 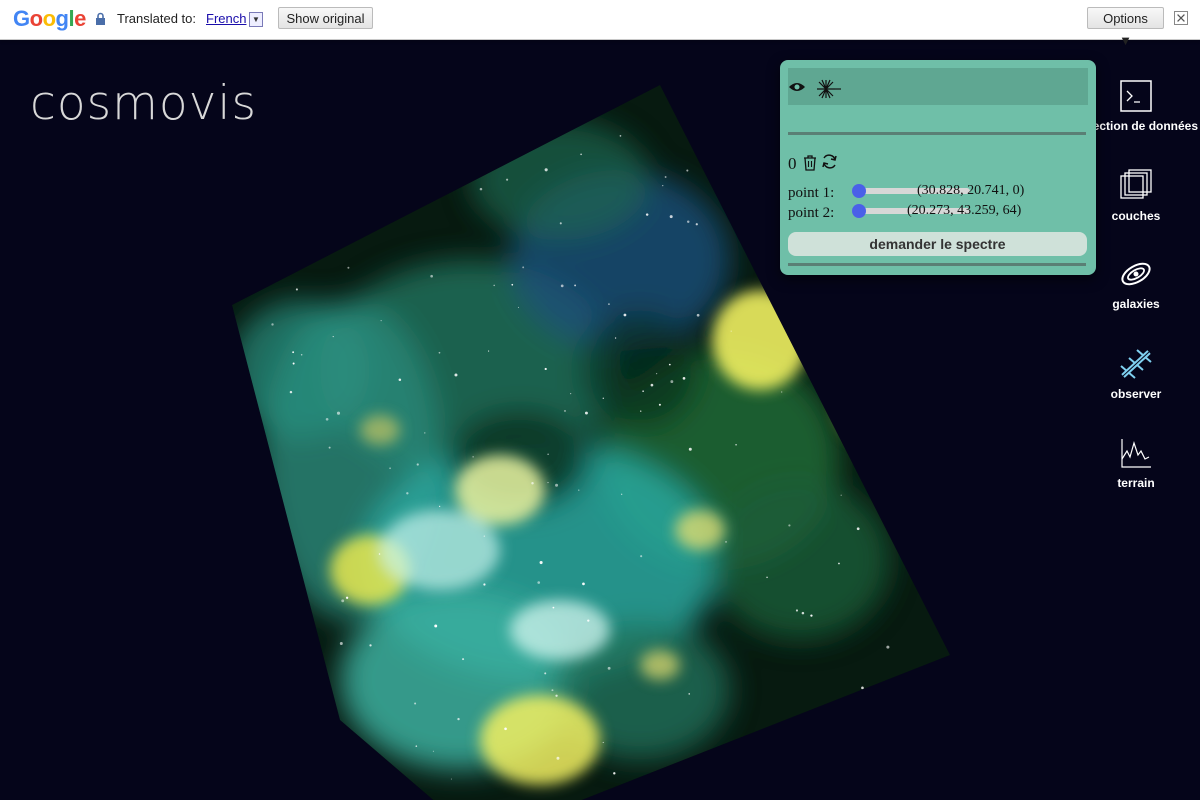 What do you see at coordinates (937, 244) in the screenshot?
I see `request-spectrum-button: demander le spectre` at bounding box center [937, 244].